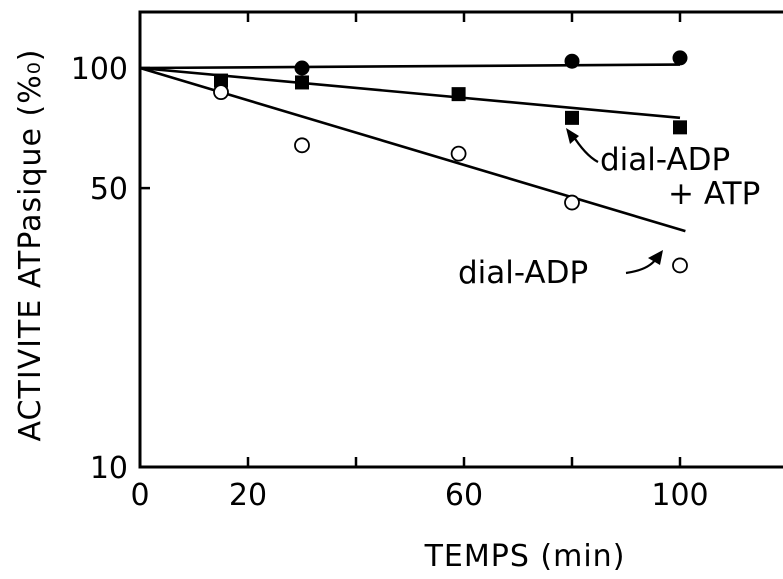 This screenshot has height=579, width=783. I want to click on y-tick-label: 50, so click(109, 189).